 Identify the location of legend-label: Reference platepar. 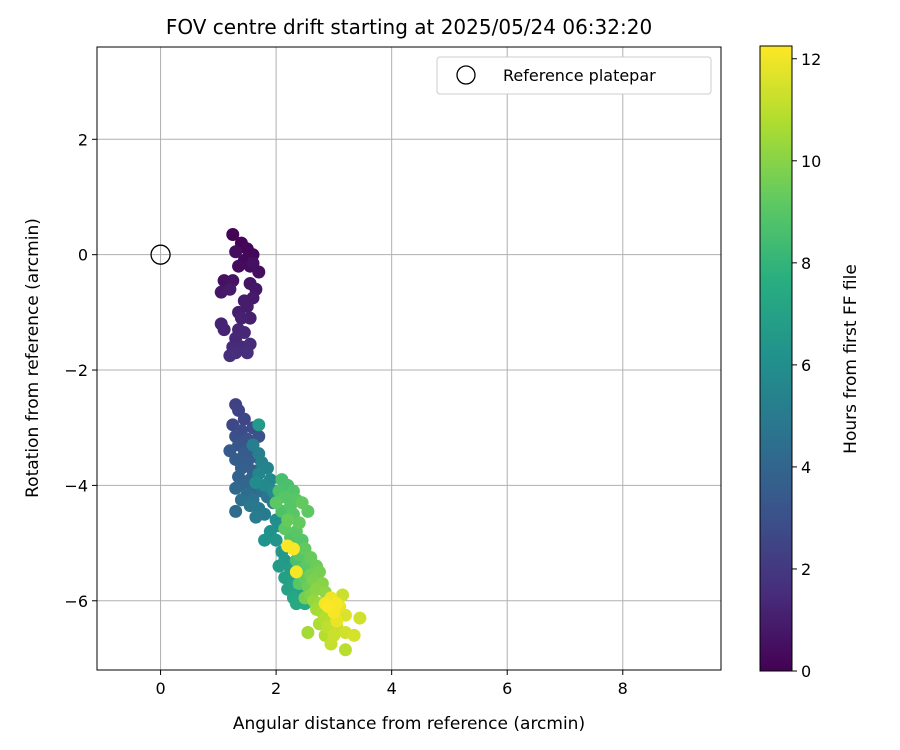
(579, 75).